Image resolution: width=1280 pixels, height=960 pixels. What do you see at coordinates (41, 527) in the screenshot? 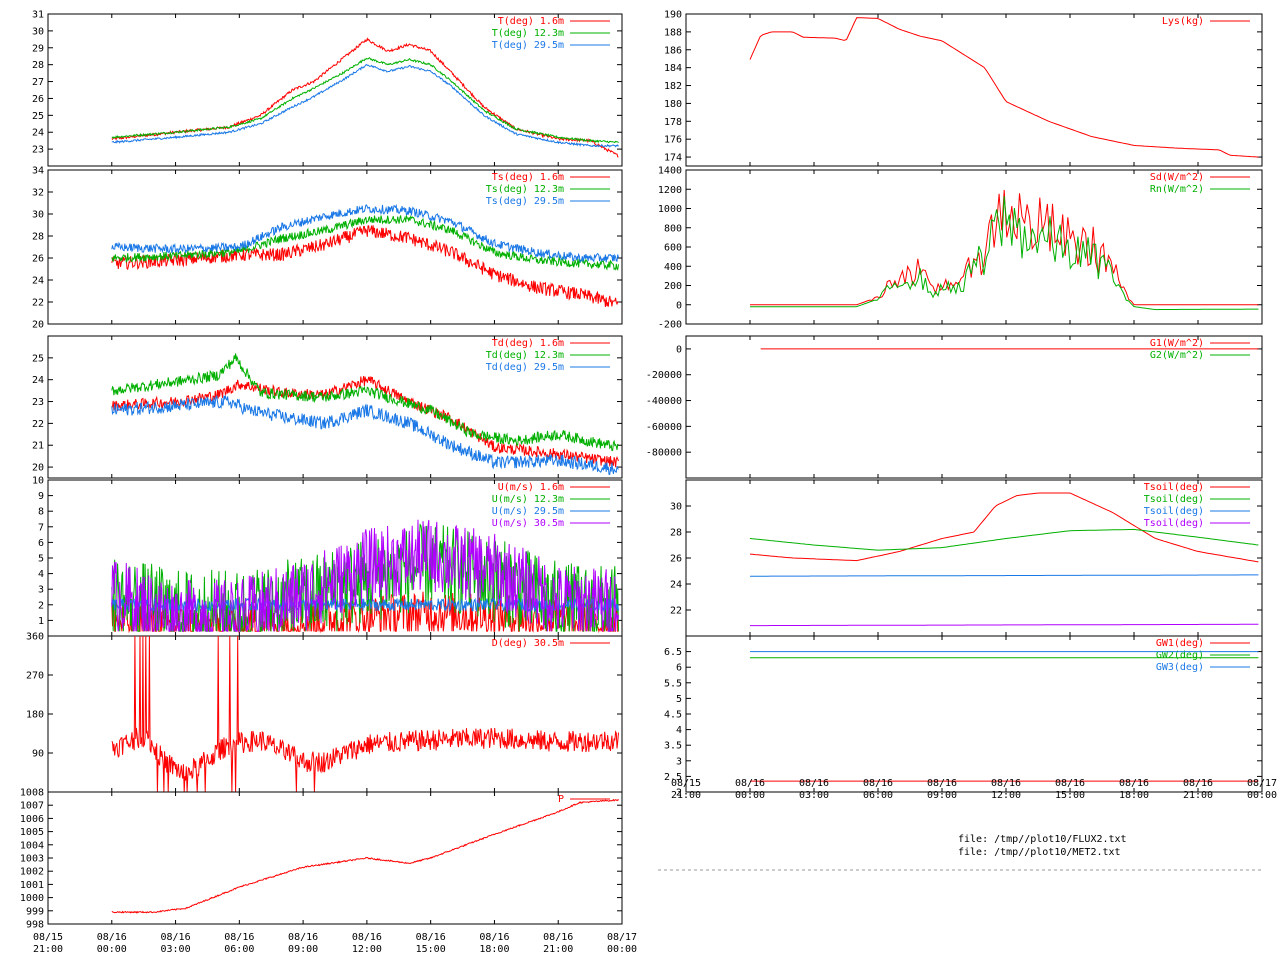
I see `y-tick-label: 7` at bounding box center [41, 527].